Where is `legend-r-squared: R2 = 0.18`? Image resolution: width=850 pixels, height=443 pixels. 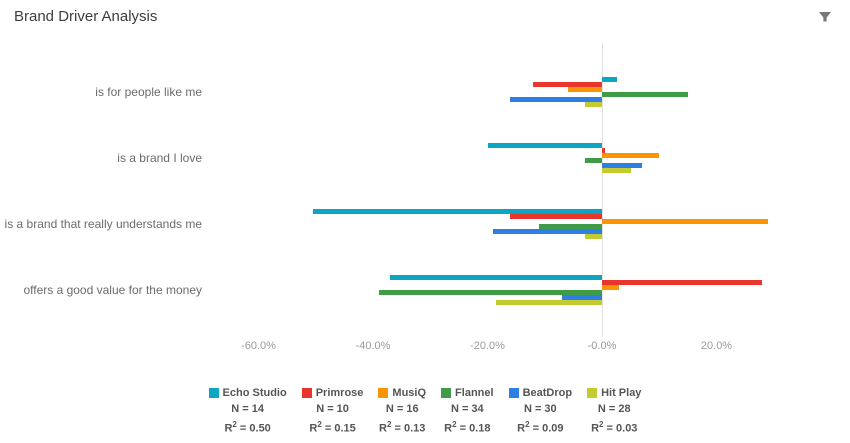 legend-r-squared: R2 = 0.18 is located at coordinates (467, 427).